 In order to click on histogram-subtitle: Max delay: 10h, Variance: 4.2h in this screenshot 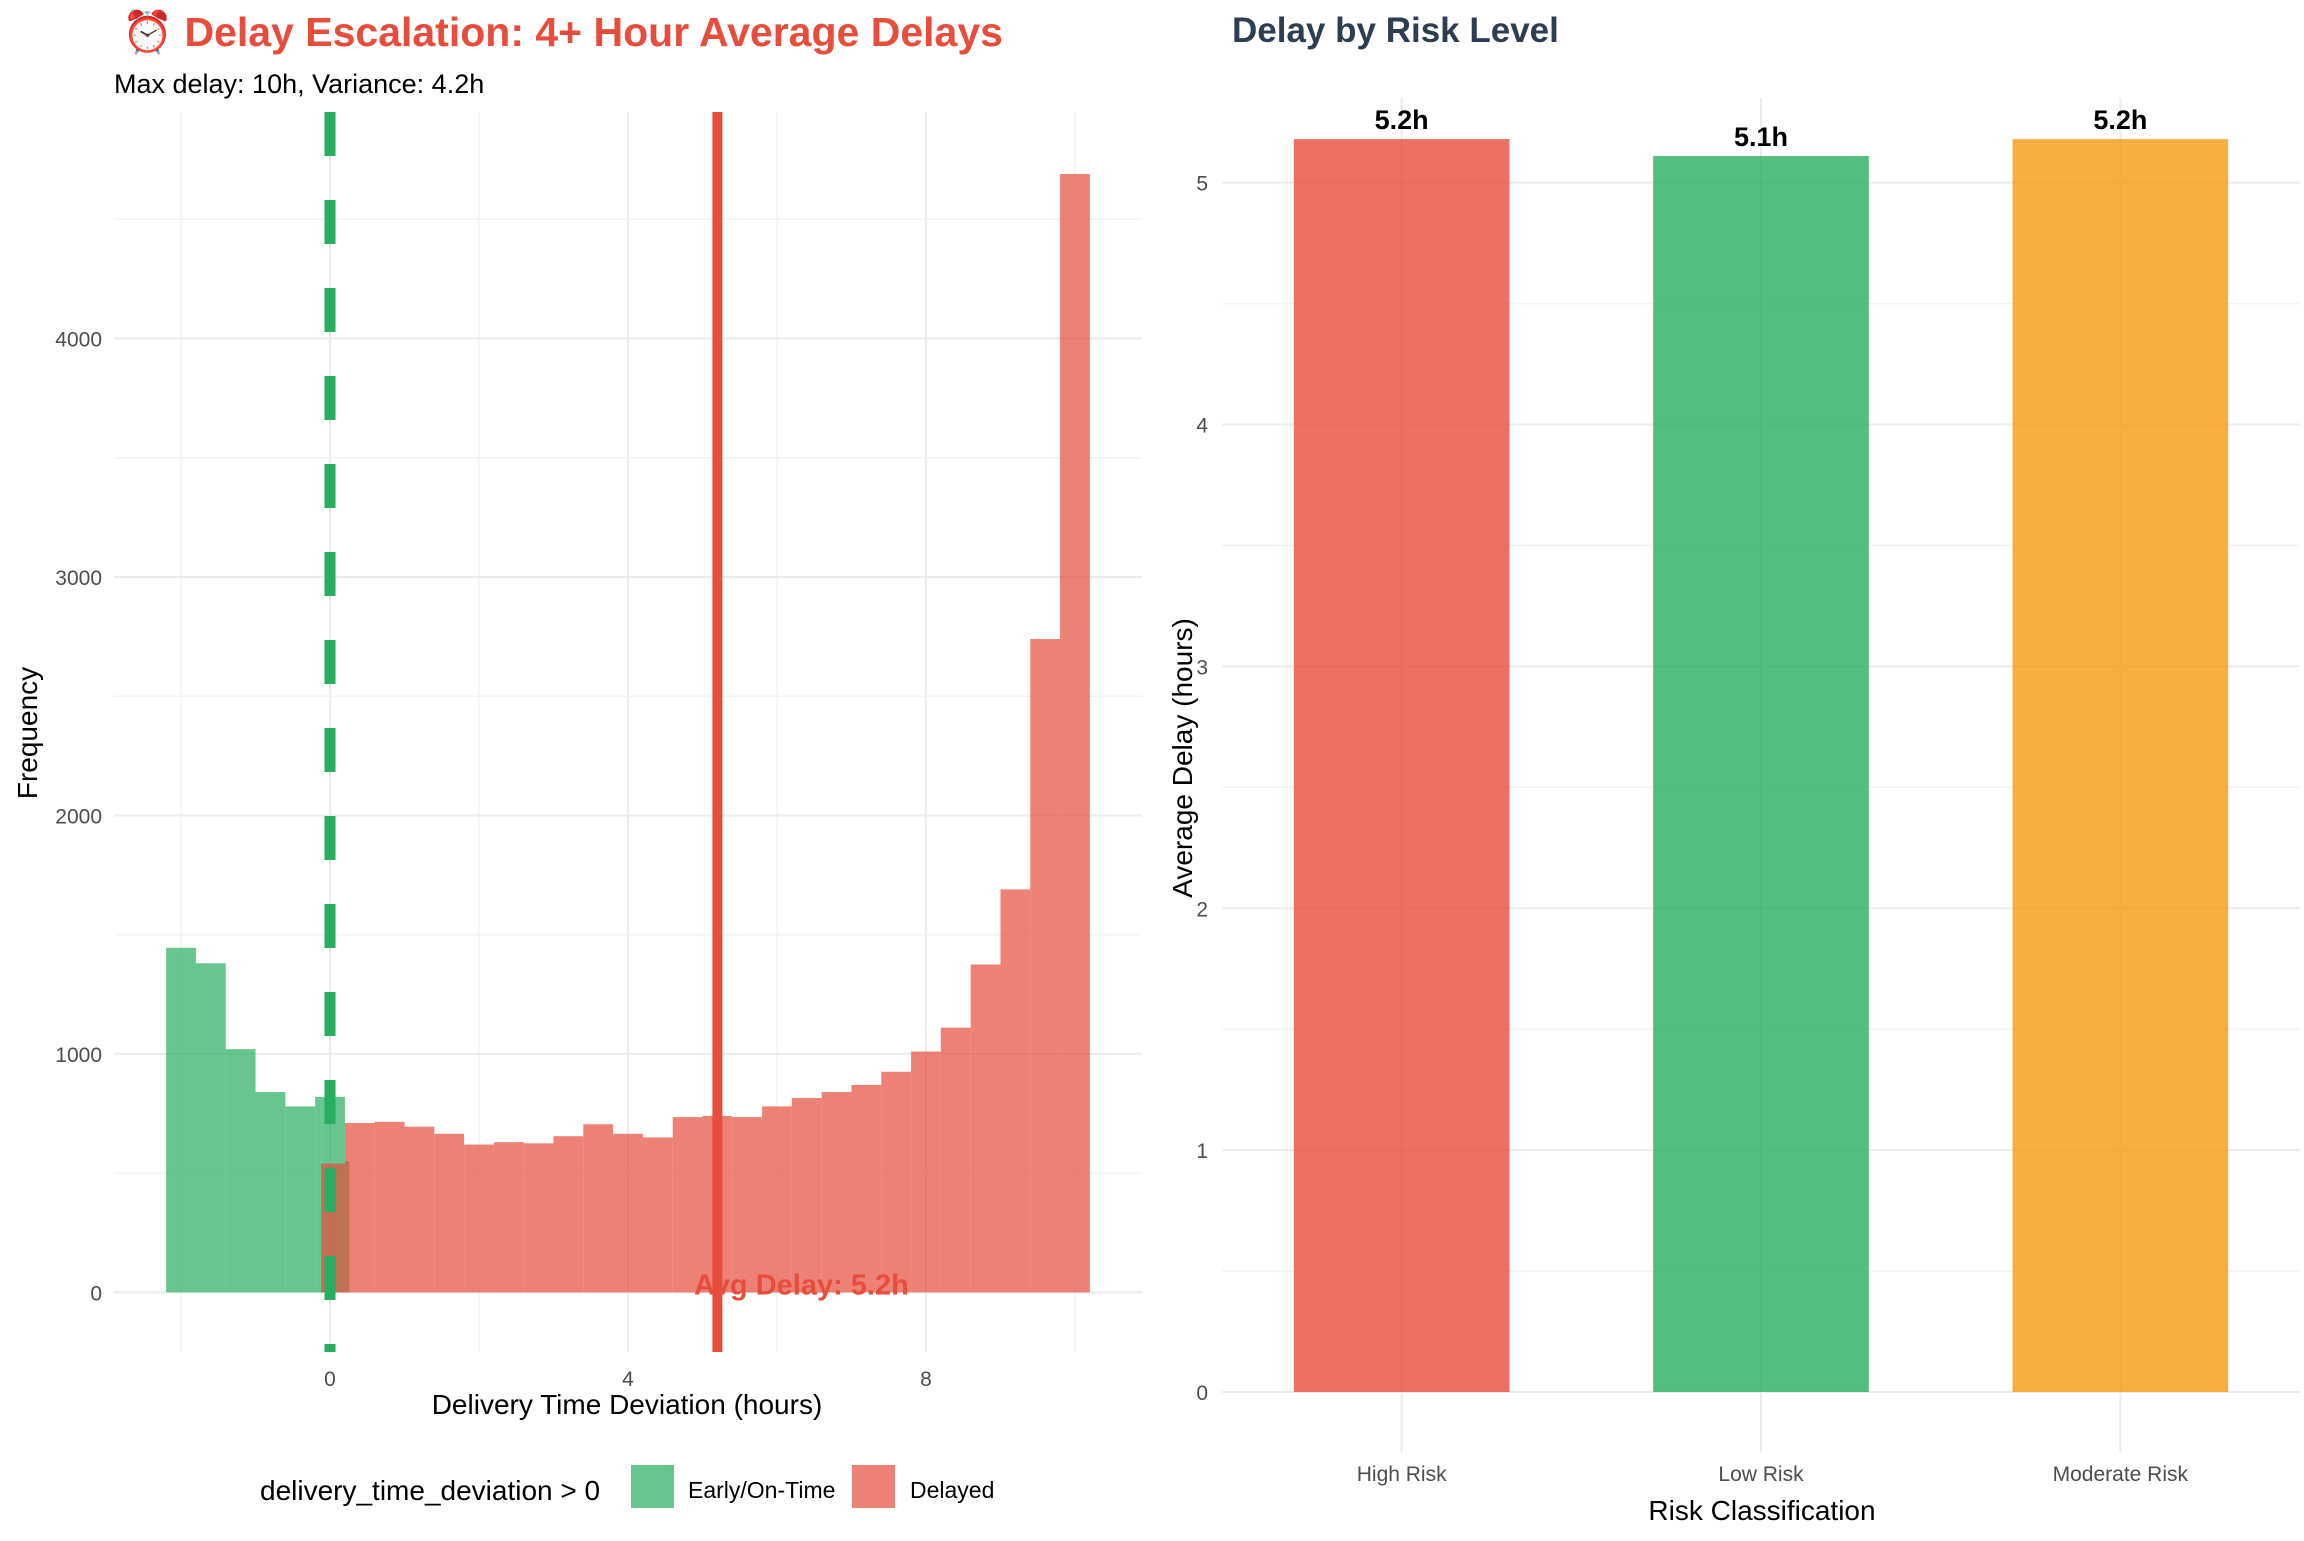, I will do `click(299, 84)`.